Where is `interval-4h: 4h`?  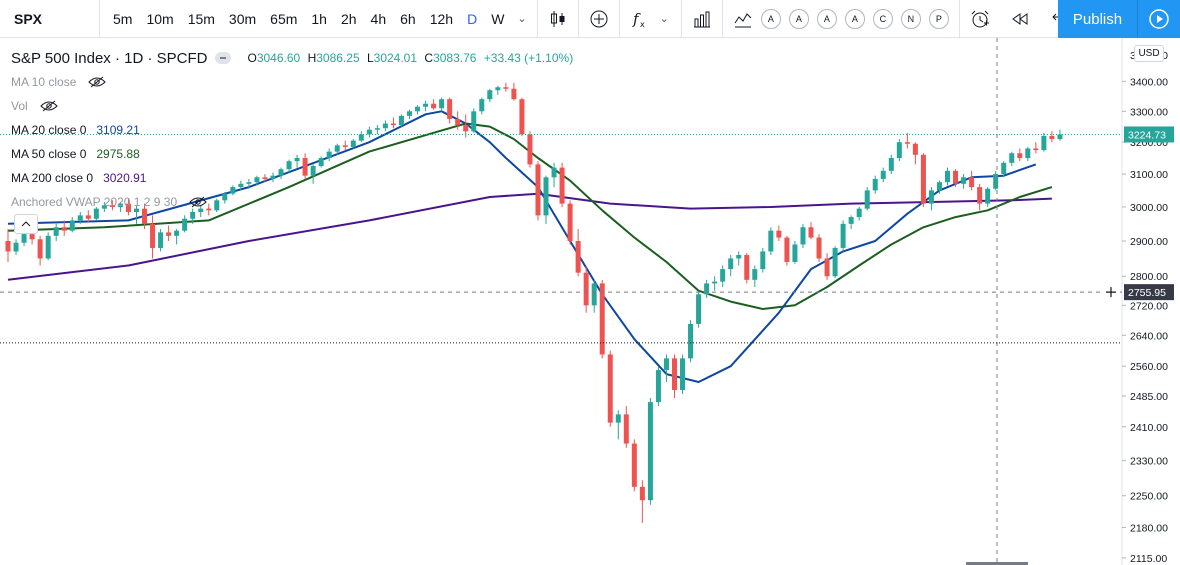
interval-4h: 4h is located at coordinates (378, 18).